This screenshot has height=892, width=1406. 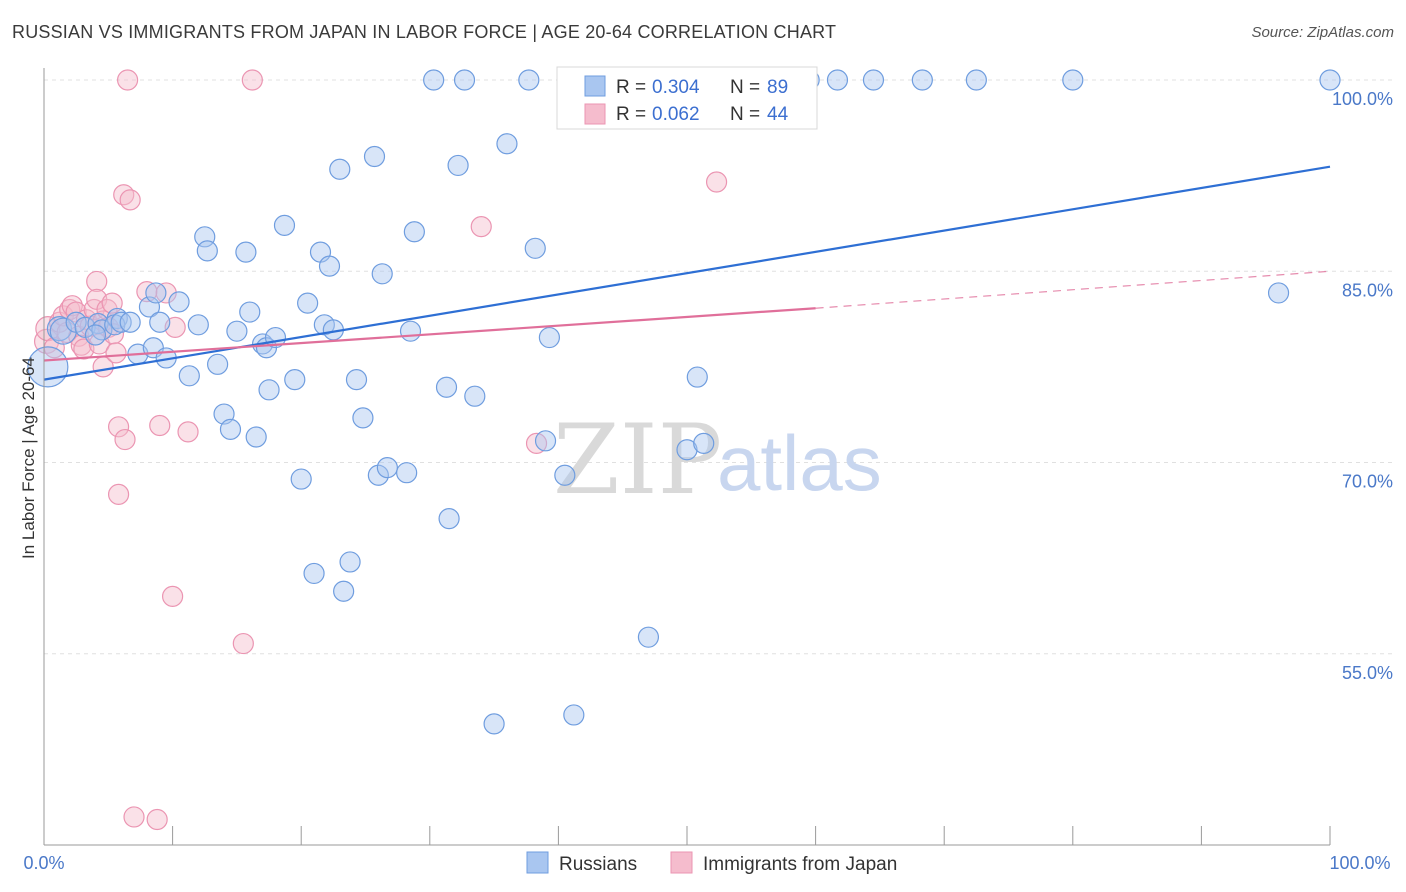 I want to click on legend-n-value-russians: 89, so click(x=777, y=87).